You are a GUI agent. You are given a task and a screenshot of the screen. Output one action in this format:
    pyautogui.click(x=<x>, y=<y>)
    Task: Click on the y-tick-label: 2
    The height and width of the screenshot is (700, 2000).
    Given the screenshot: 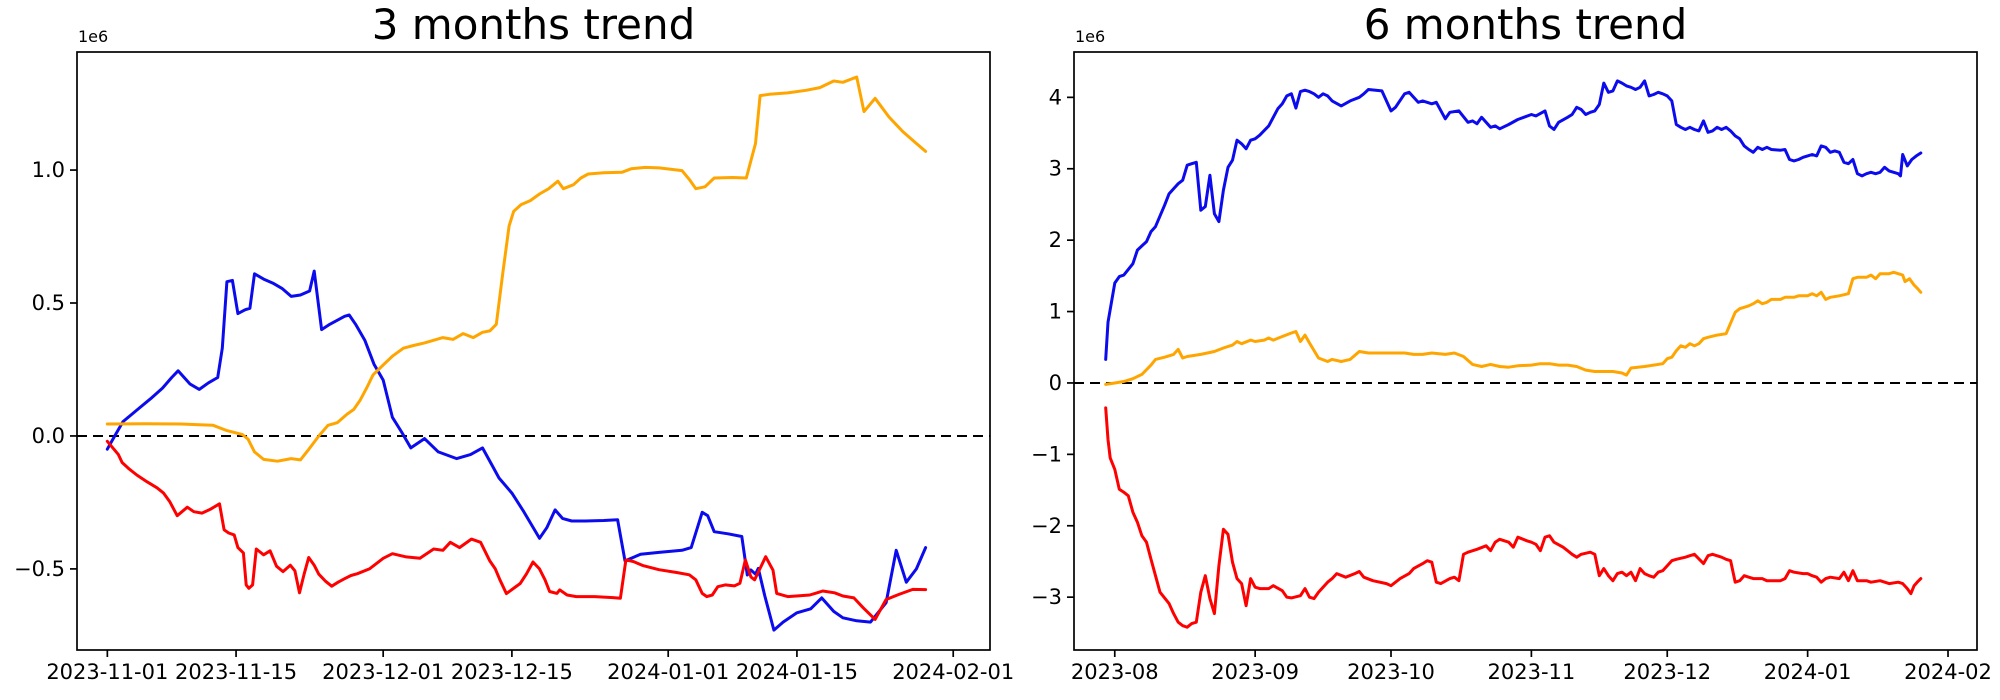 What is the action you would take?
    pyautogui.click(x=1055, y=240)
    